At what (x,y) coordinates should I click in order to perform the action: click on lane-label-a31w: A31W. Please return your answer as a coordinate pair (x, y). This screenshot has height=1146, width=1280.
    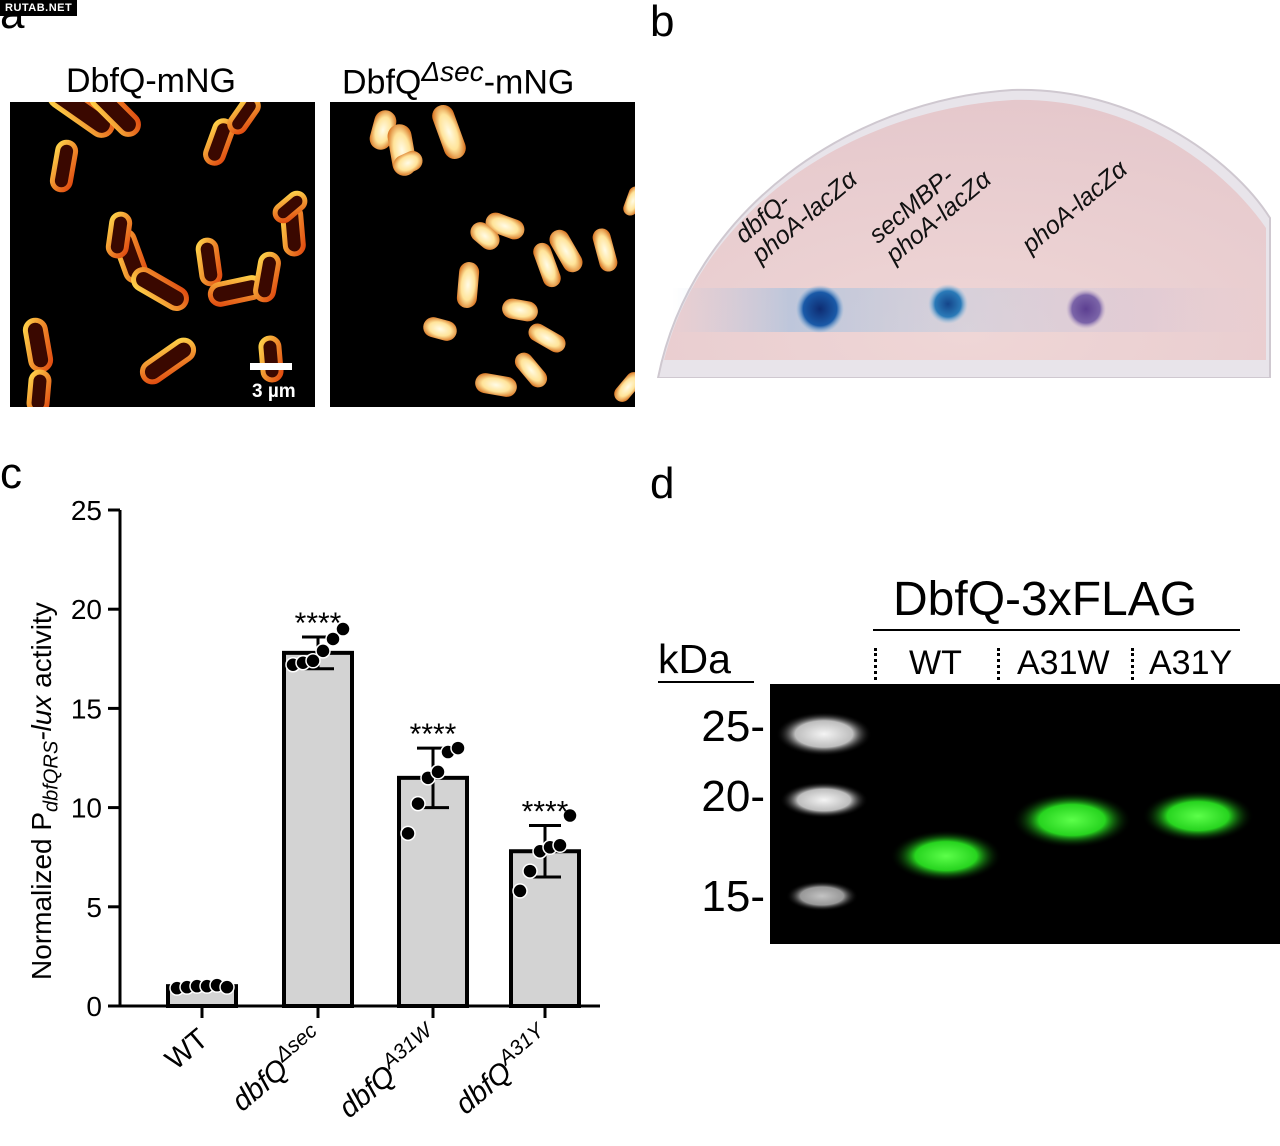
    Looking at the image, I should click on (1063, 663).